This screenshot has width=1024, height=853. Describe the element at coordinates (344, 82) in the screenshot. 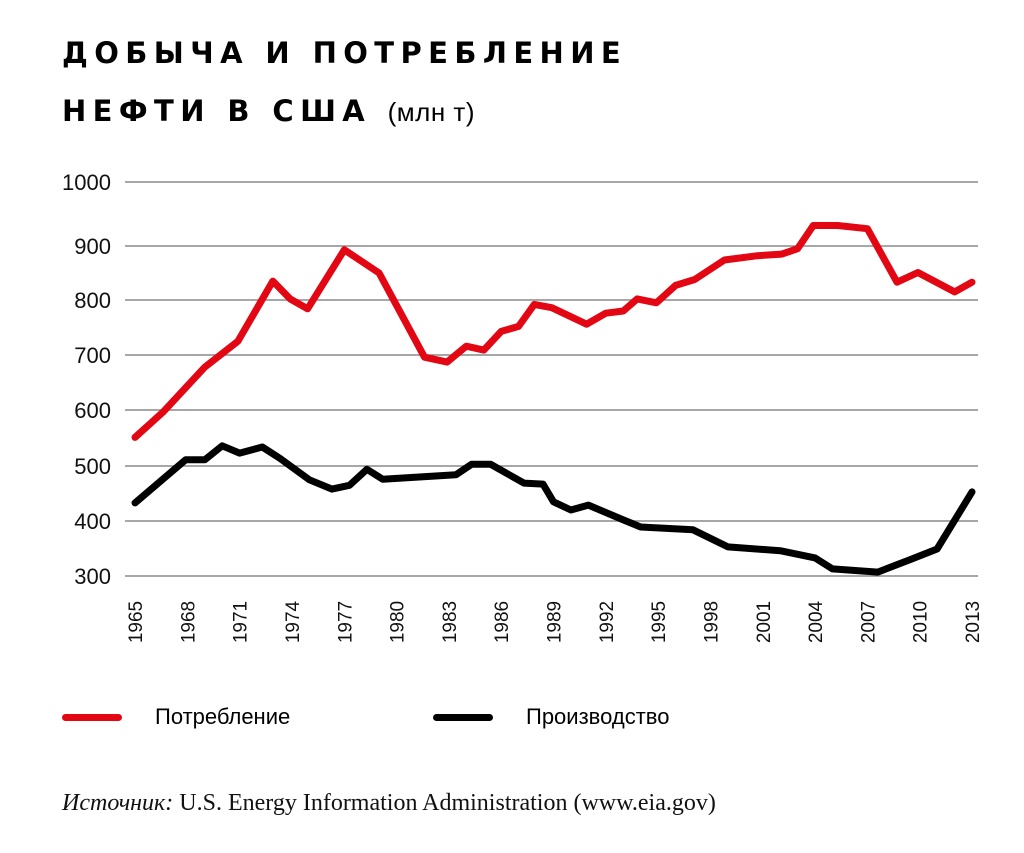

I see `chart-title: ДОБЫЧА И ПОТРЕБЛЕНИЕ НЕФТИ В США (млн т)` at that location.